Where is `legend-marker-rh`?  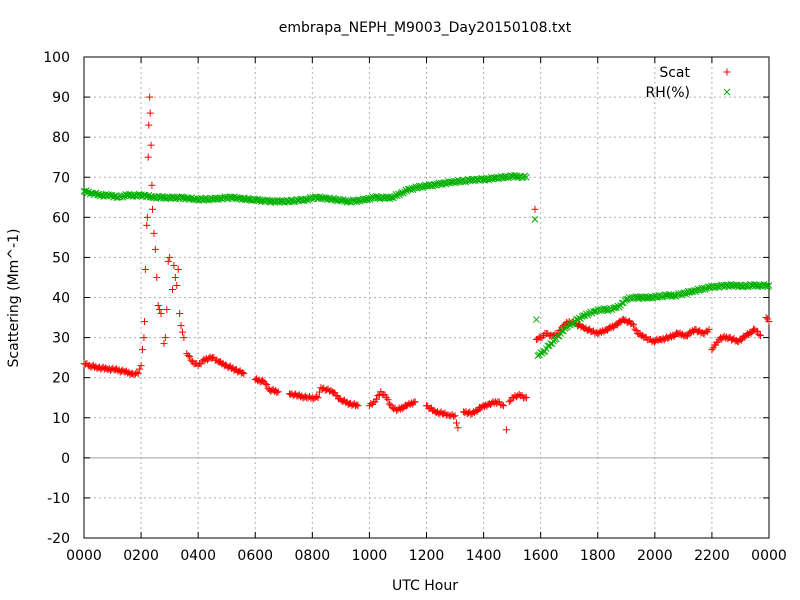
legend-marker-rh is located at coordinates (727, 92).